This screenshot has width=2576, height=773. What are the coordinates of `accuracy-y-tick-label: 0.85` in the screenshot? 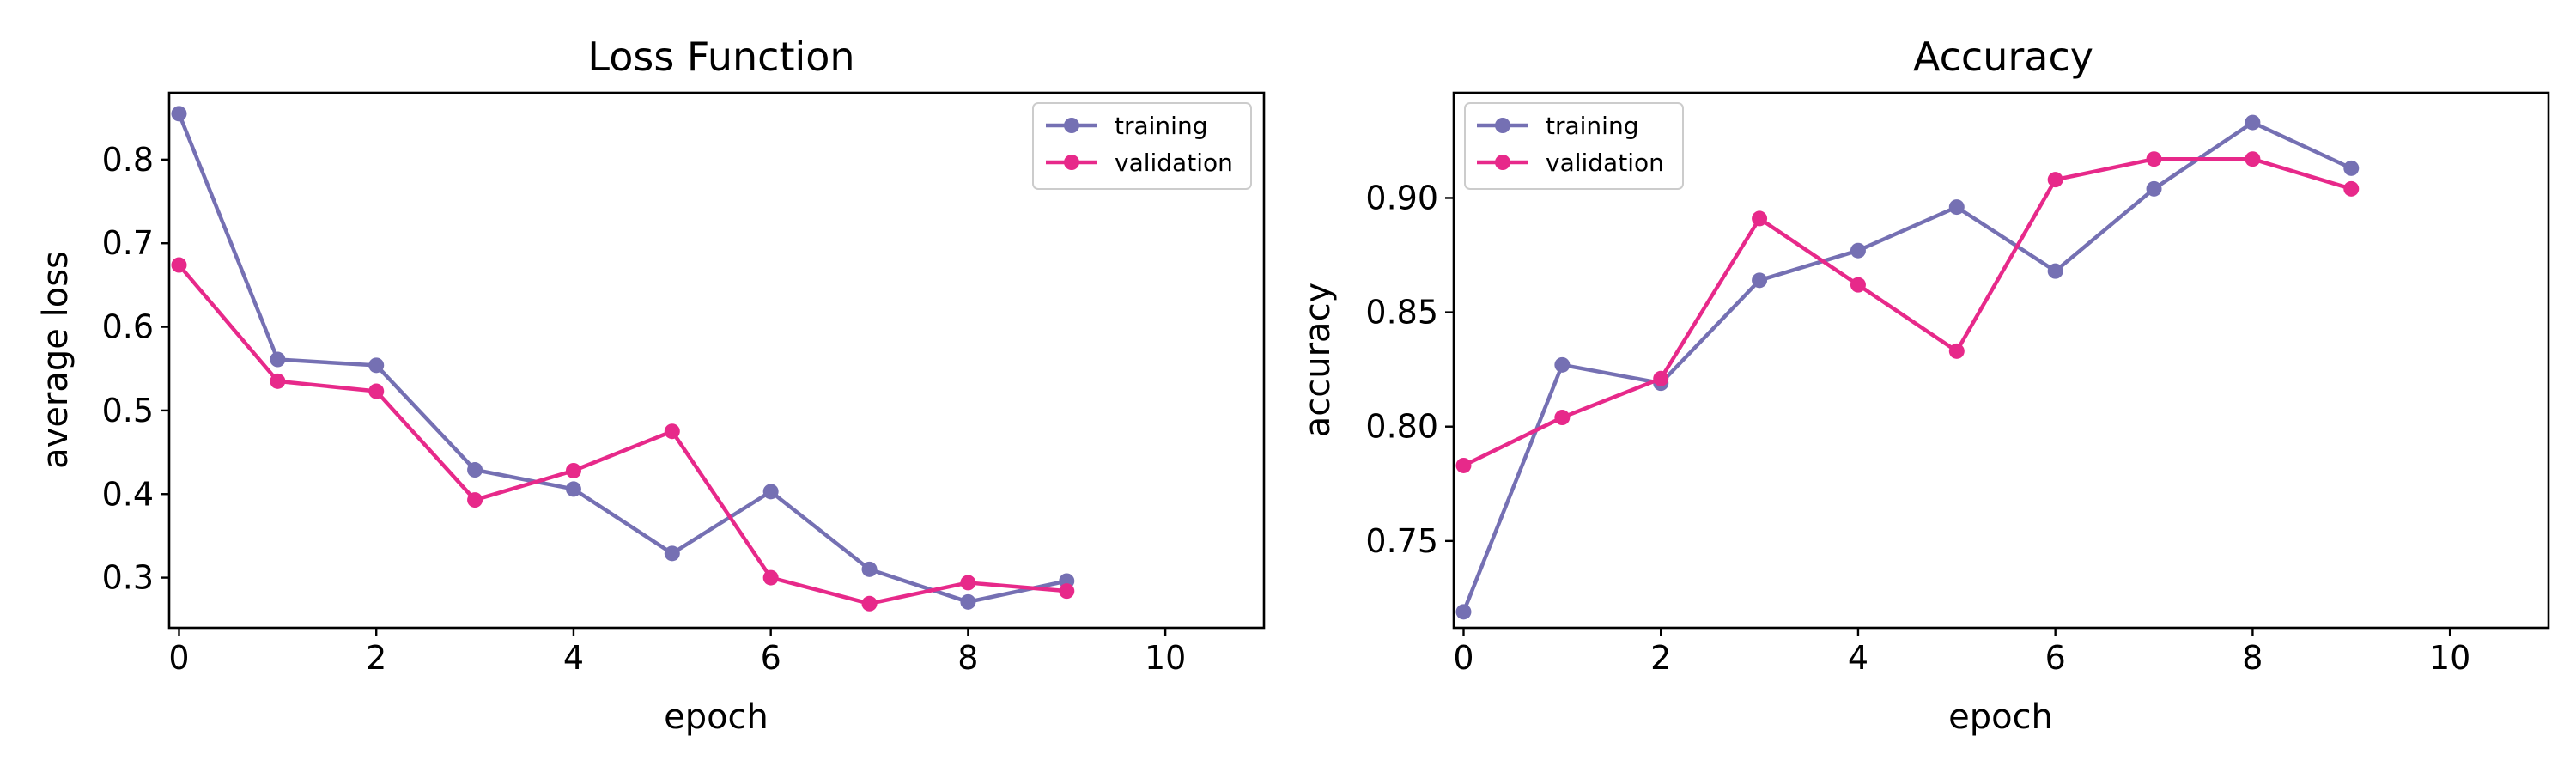 It's located at (1401, 313).